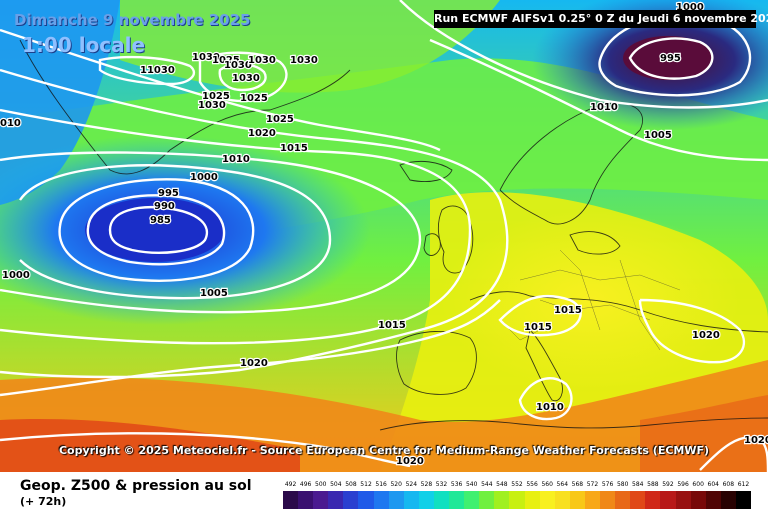 This screenshot has height=512, width=768. I want to click on isobar-label: 010, so click(10, 123).